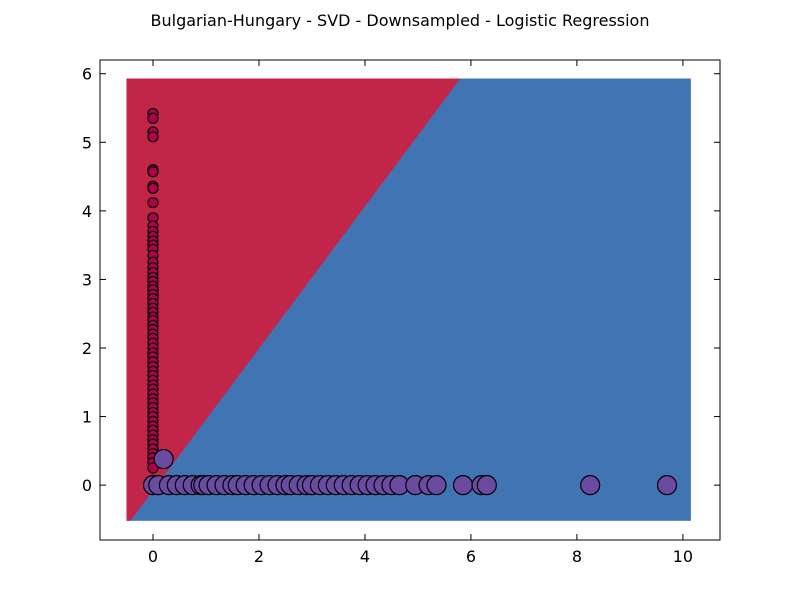 Image resolution: width=800 pixels, height=600 pixels. What do you see at coordinates (87, 211) in the screenshot?
I see `y-tick-label: 4` at bounding box center [87, 211].